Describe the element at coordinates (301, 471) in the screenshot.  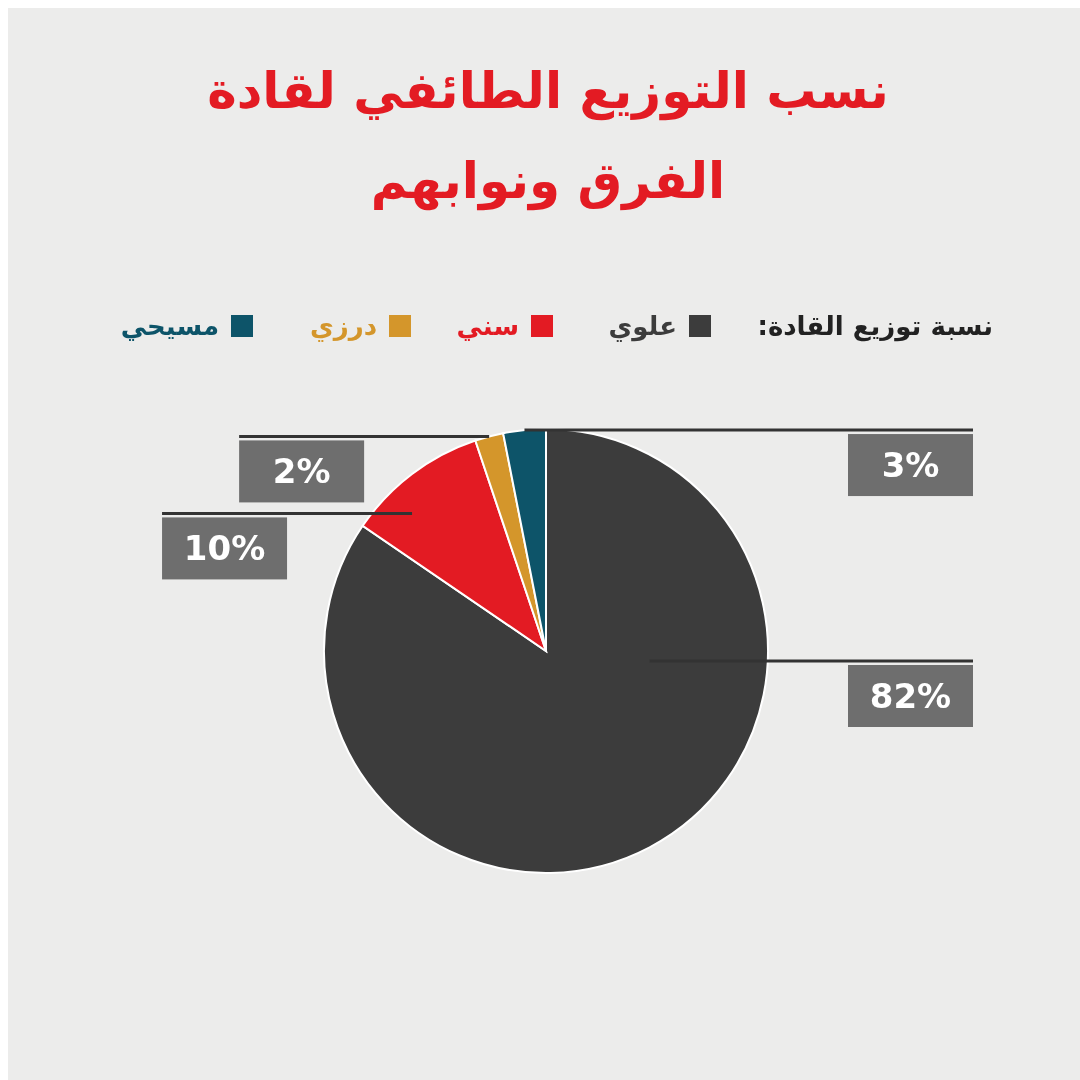
I see `data-label: 2%` at that location.